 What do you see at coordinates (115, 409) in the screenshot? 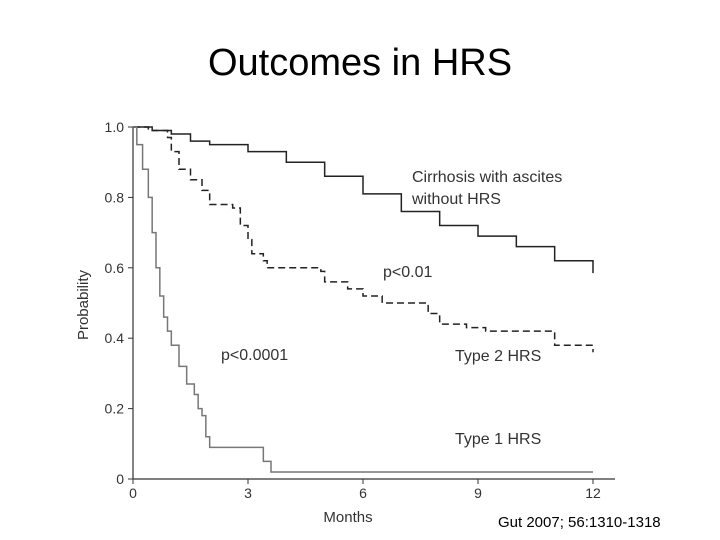
I see `y-tick-label: 0.2` at bounding box center [115, 409].